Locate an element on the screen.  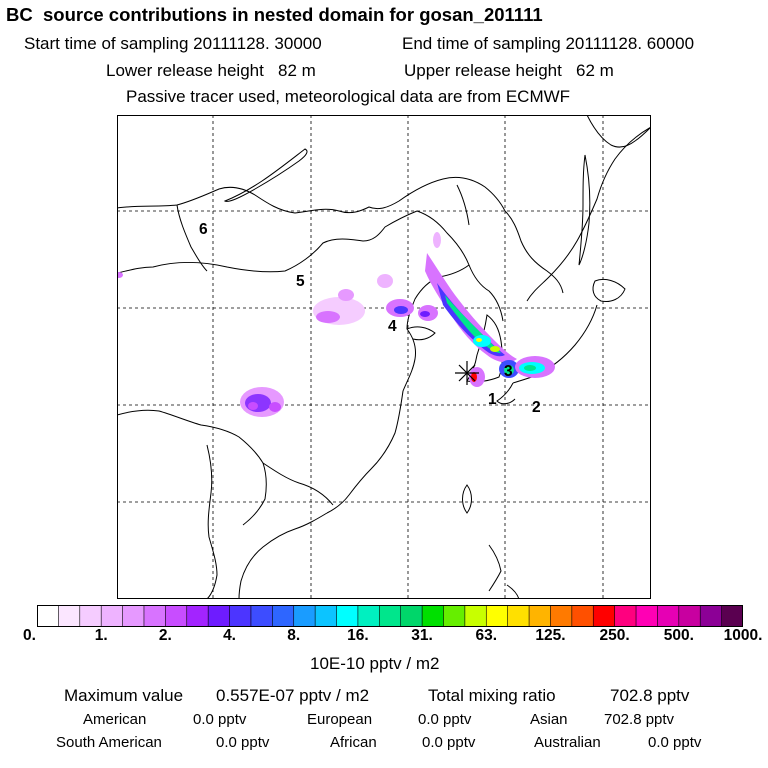
colorbar-tick-label: 0. is located at coordinates (29, 635).